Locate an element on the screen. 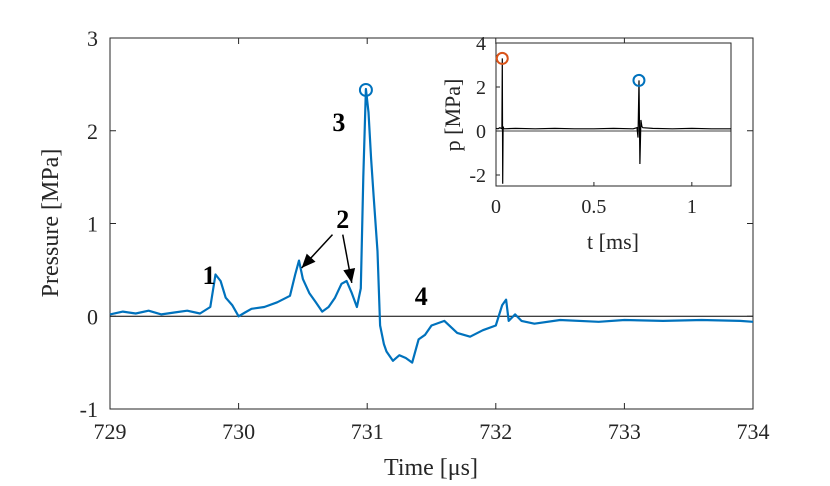  peak-3-marker is located at coordinates (365, 89).